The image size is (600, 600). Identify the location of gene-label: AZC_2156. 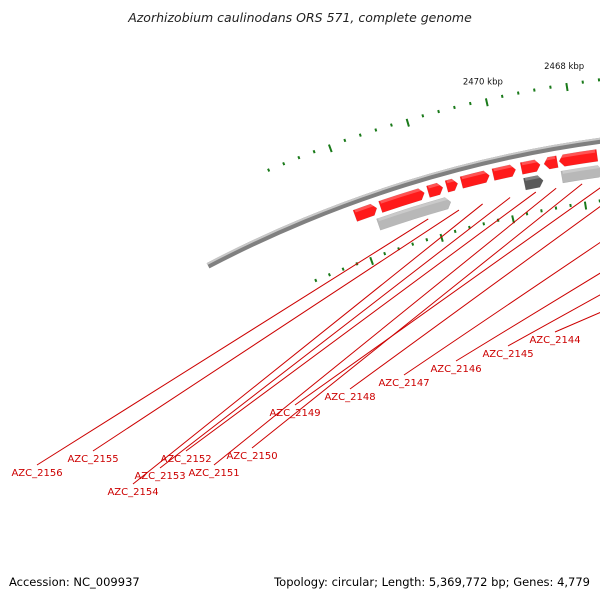
(36, 473).